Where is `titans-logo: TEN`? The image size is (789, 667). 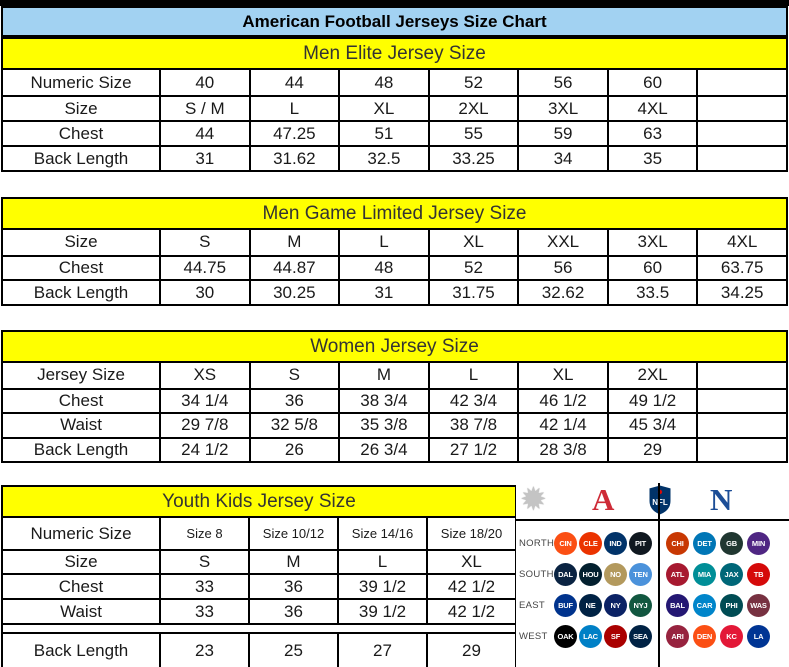
titans-logo: TEN is located at coordinates (640, 574).